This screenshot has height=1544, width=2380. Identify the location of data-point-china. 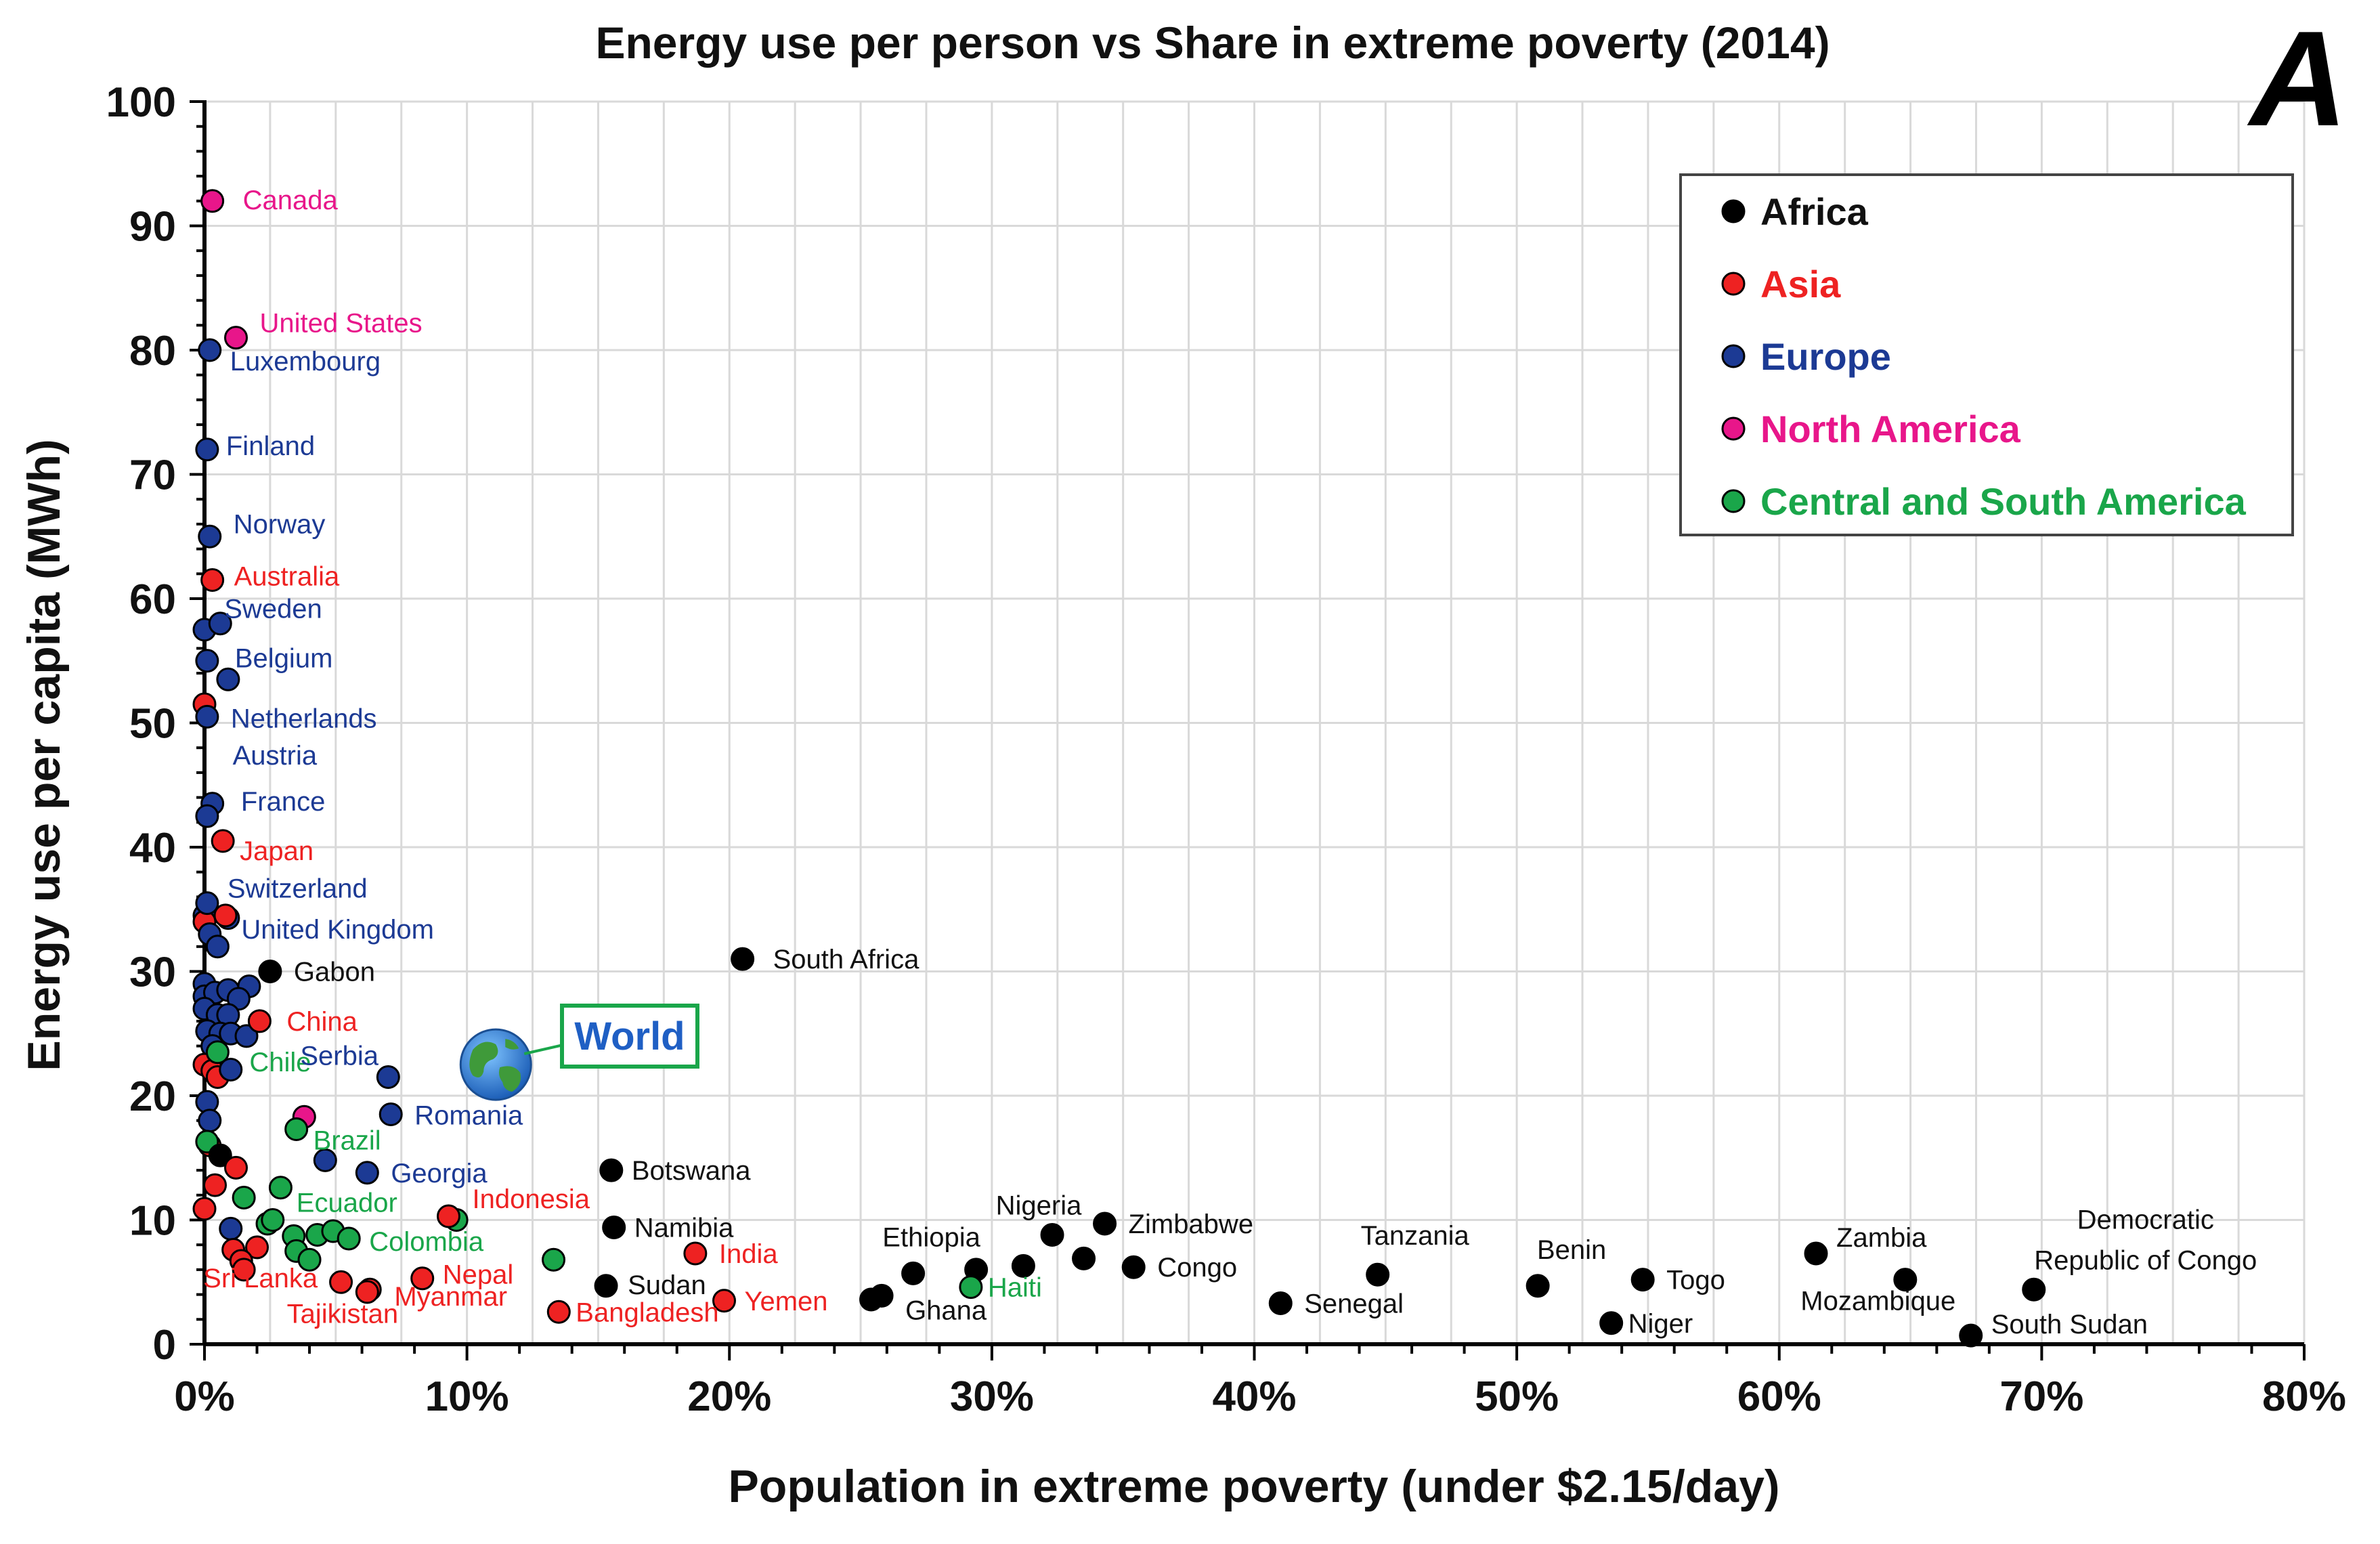
(260, 1021).